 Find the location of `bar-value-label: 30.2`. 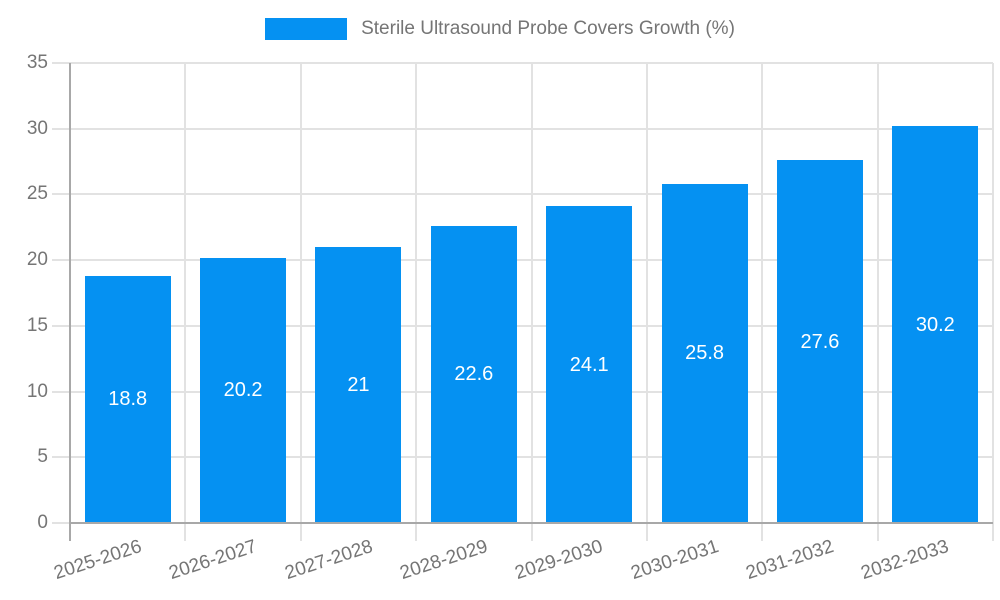

bar-value-label: 30.2 is located at coordinates (935, 324).